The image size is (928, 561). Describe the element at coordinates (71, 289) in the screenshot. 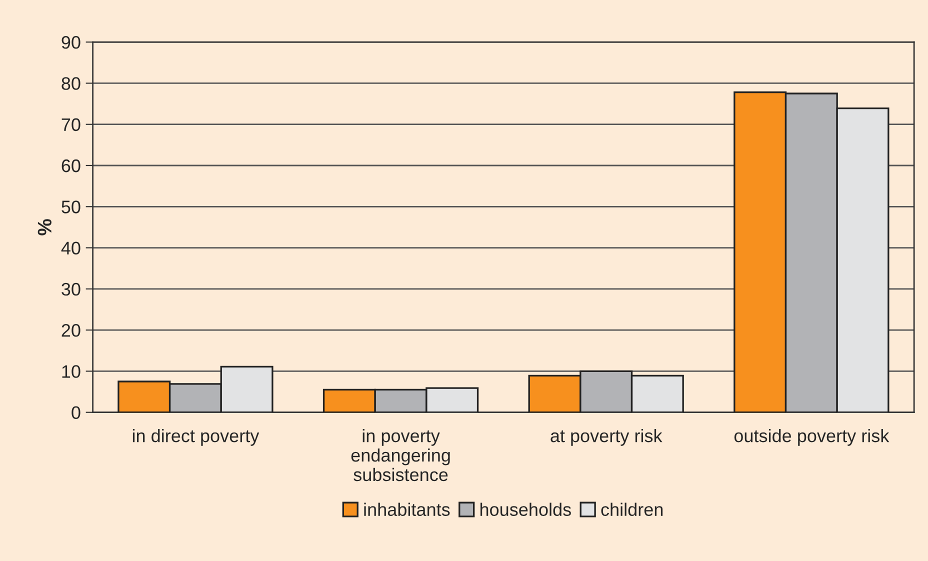

I see `y-tick-label: 30` at that location.